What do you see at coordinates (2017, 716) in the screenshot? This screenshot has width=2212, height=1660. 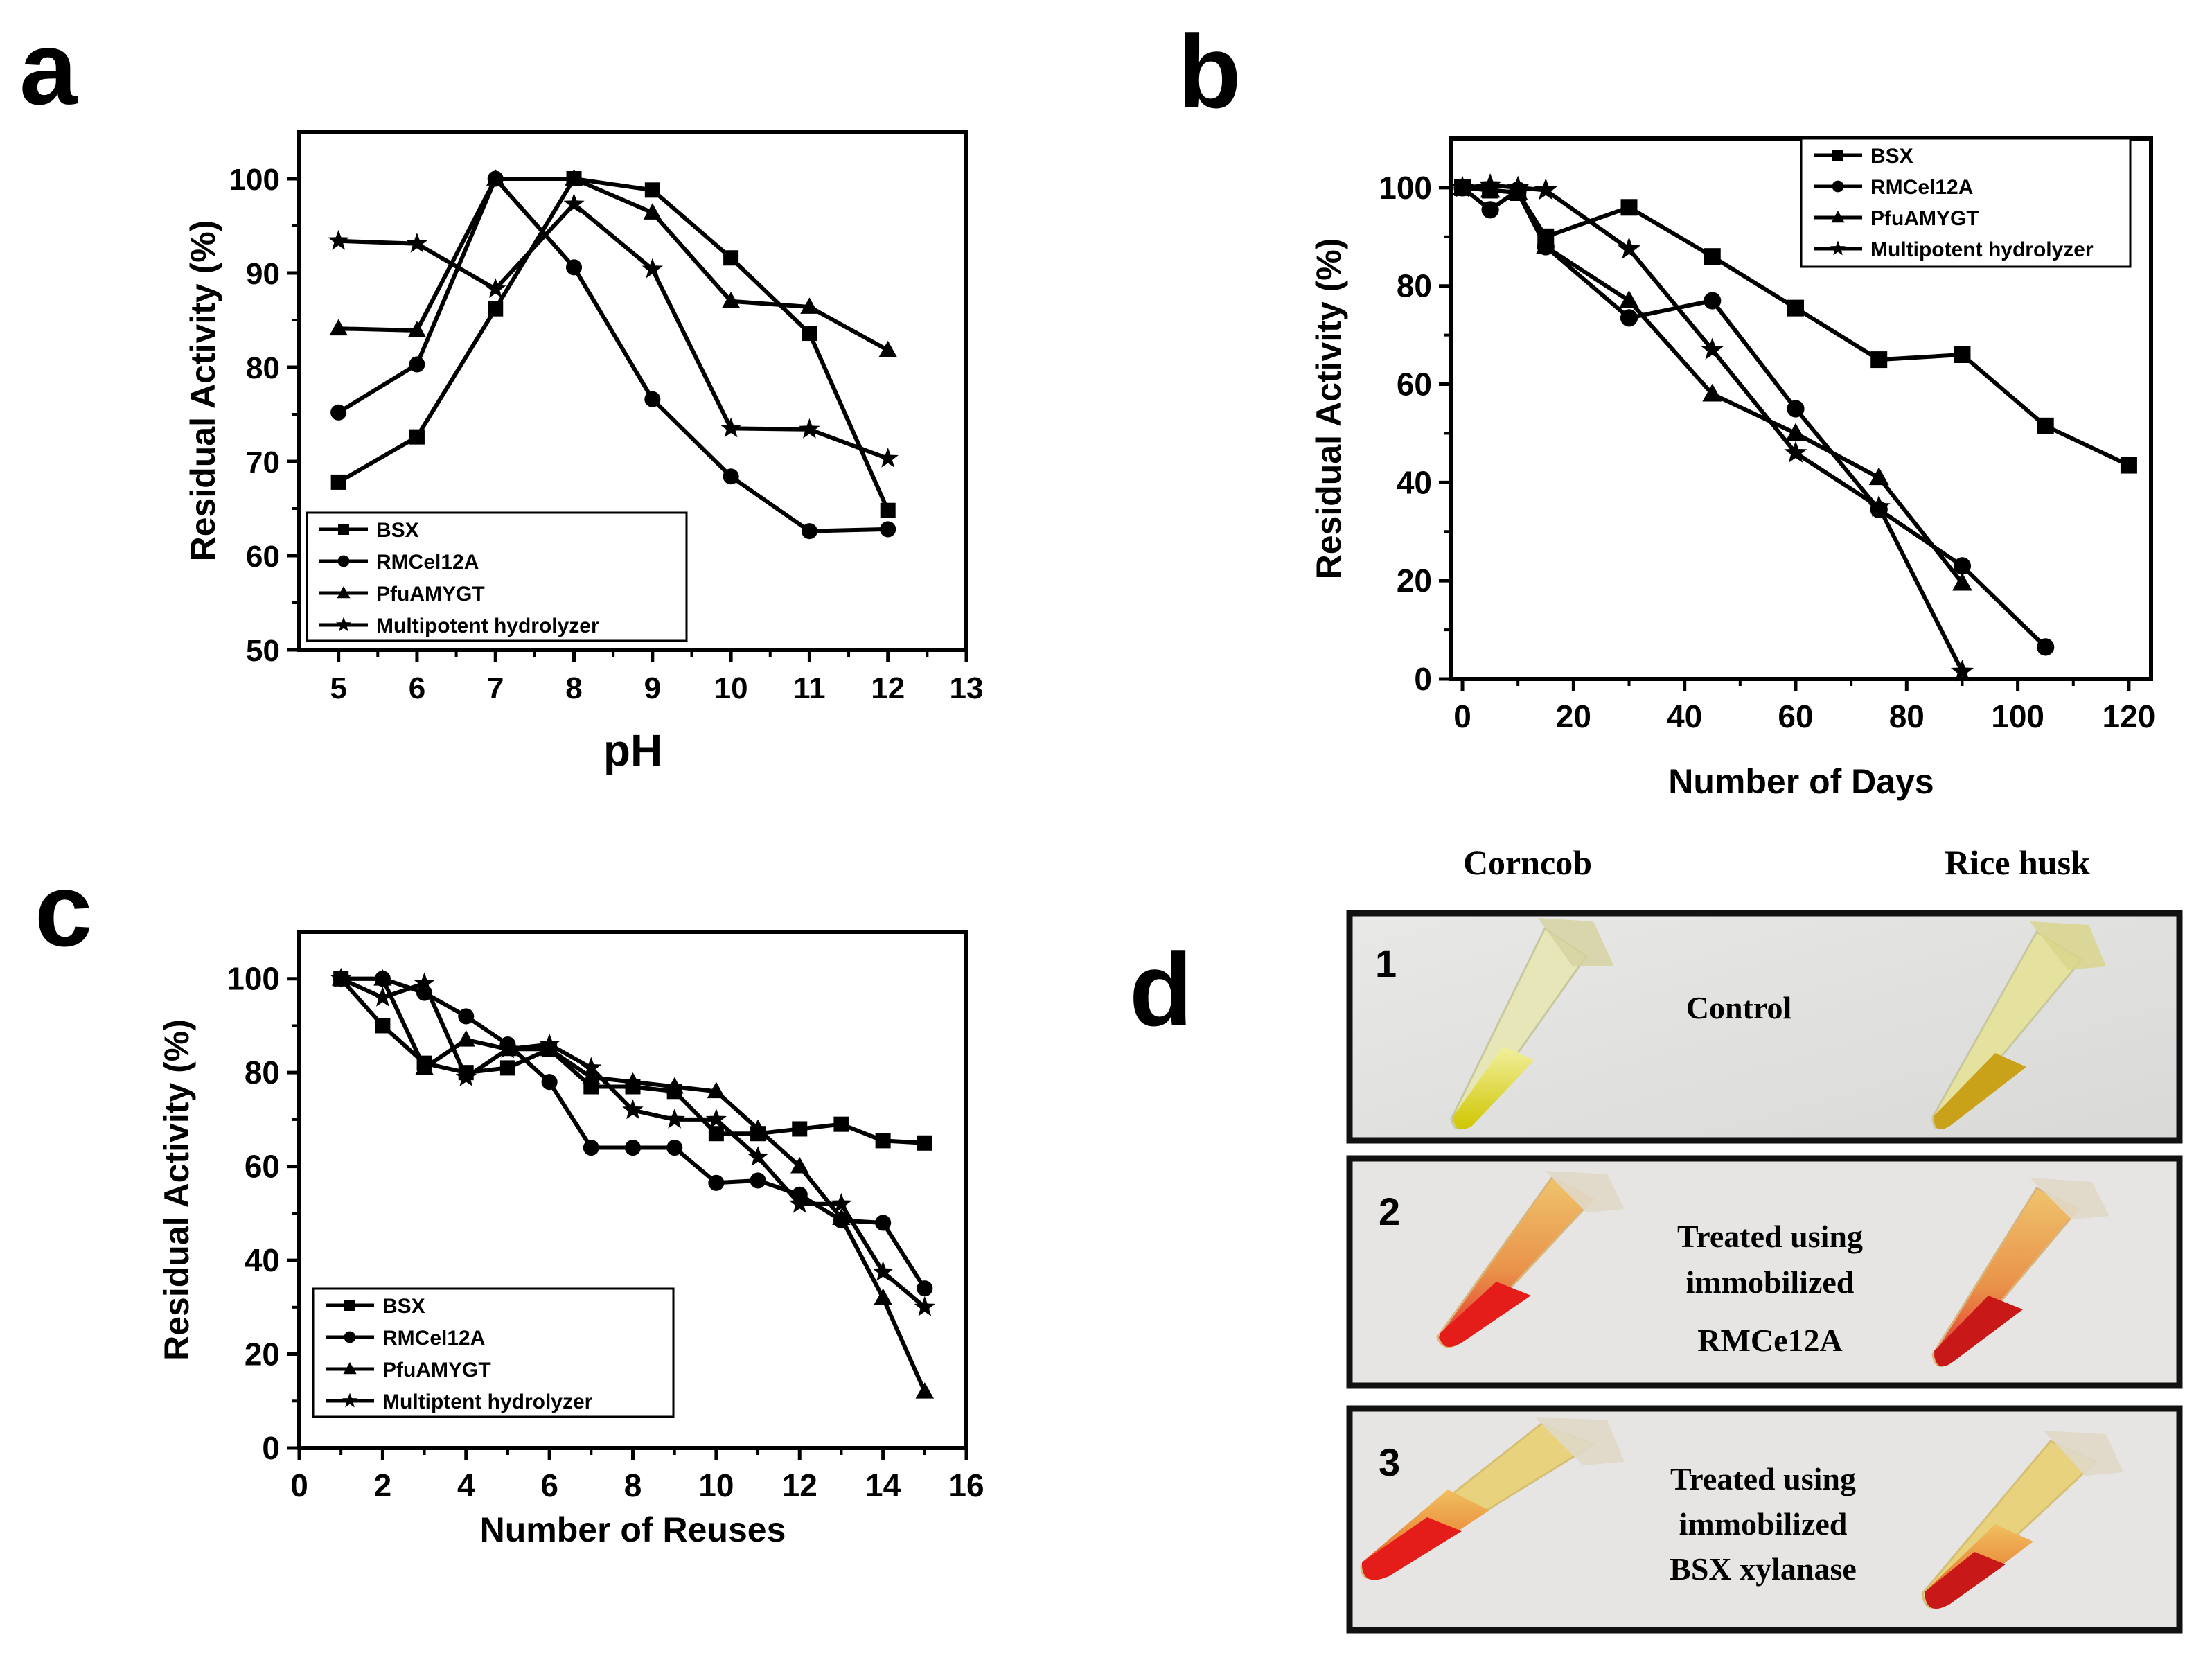 I see `x-tick-label: 100` at bounding box center [2017, 716].